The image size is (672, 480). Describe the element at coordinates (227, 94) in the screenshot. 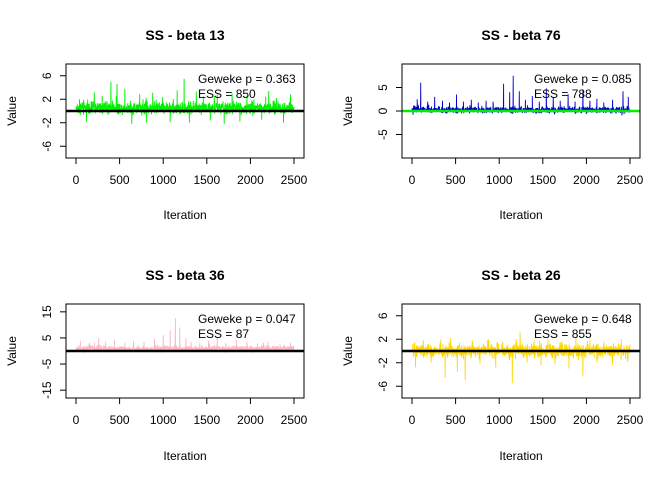

I see `ess-annotation: ESS = 850` at that location.